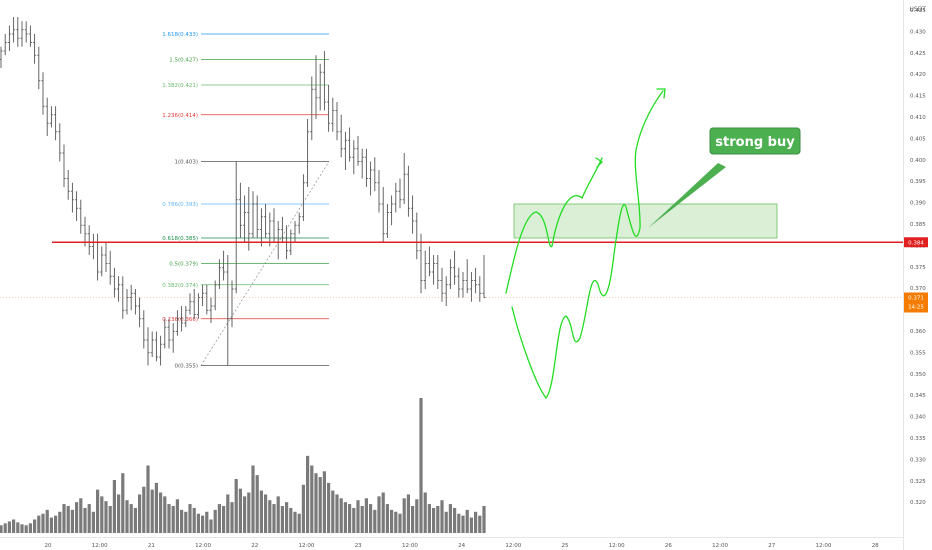 Image resolution: width=932 pixels, height=550 pixels. Describe the element at coordinates (183, 265) in the screenshot. I see `fib-level-label: 0.5(0.379)` at that location.